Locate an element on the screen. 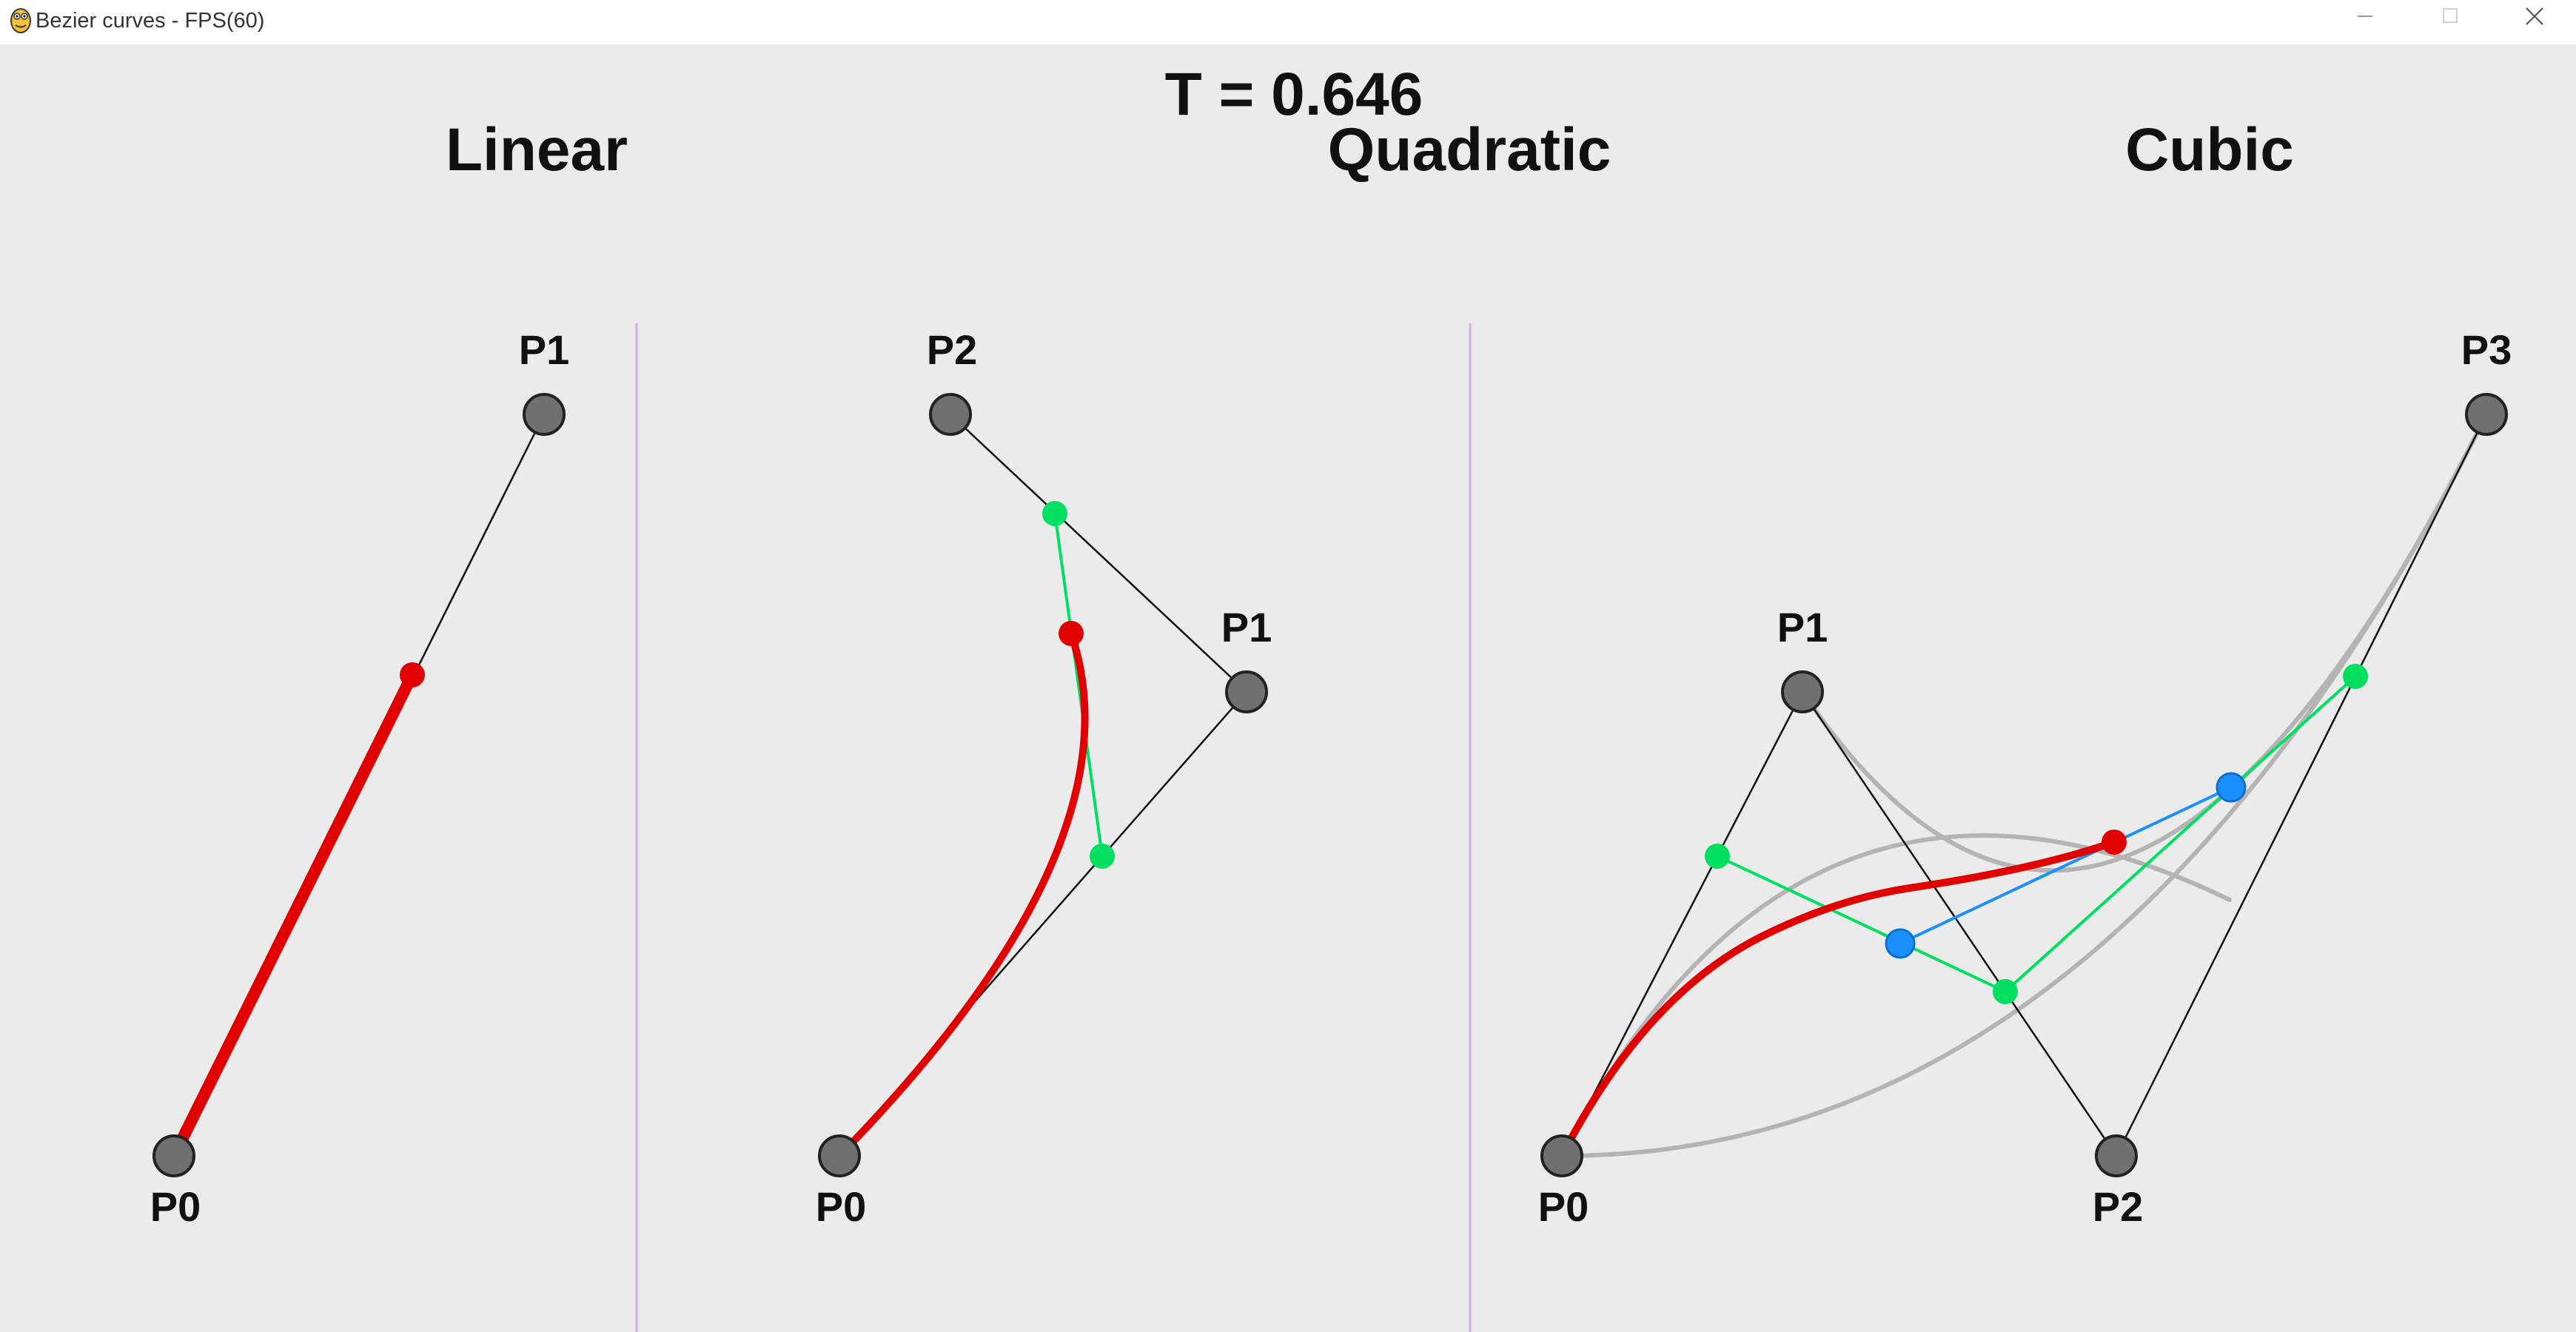 The image size is (2576, 1332). linear-panel: P0 P1 is located at coordinates (360, 778).